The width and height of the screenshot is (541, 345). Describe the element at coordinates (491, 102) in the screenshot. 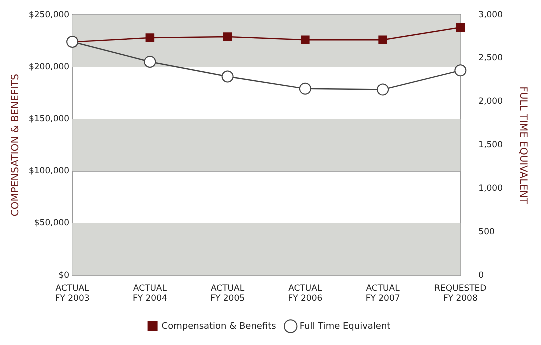

I see `y2-tick-label: 2,000` at that location.